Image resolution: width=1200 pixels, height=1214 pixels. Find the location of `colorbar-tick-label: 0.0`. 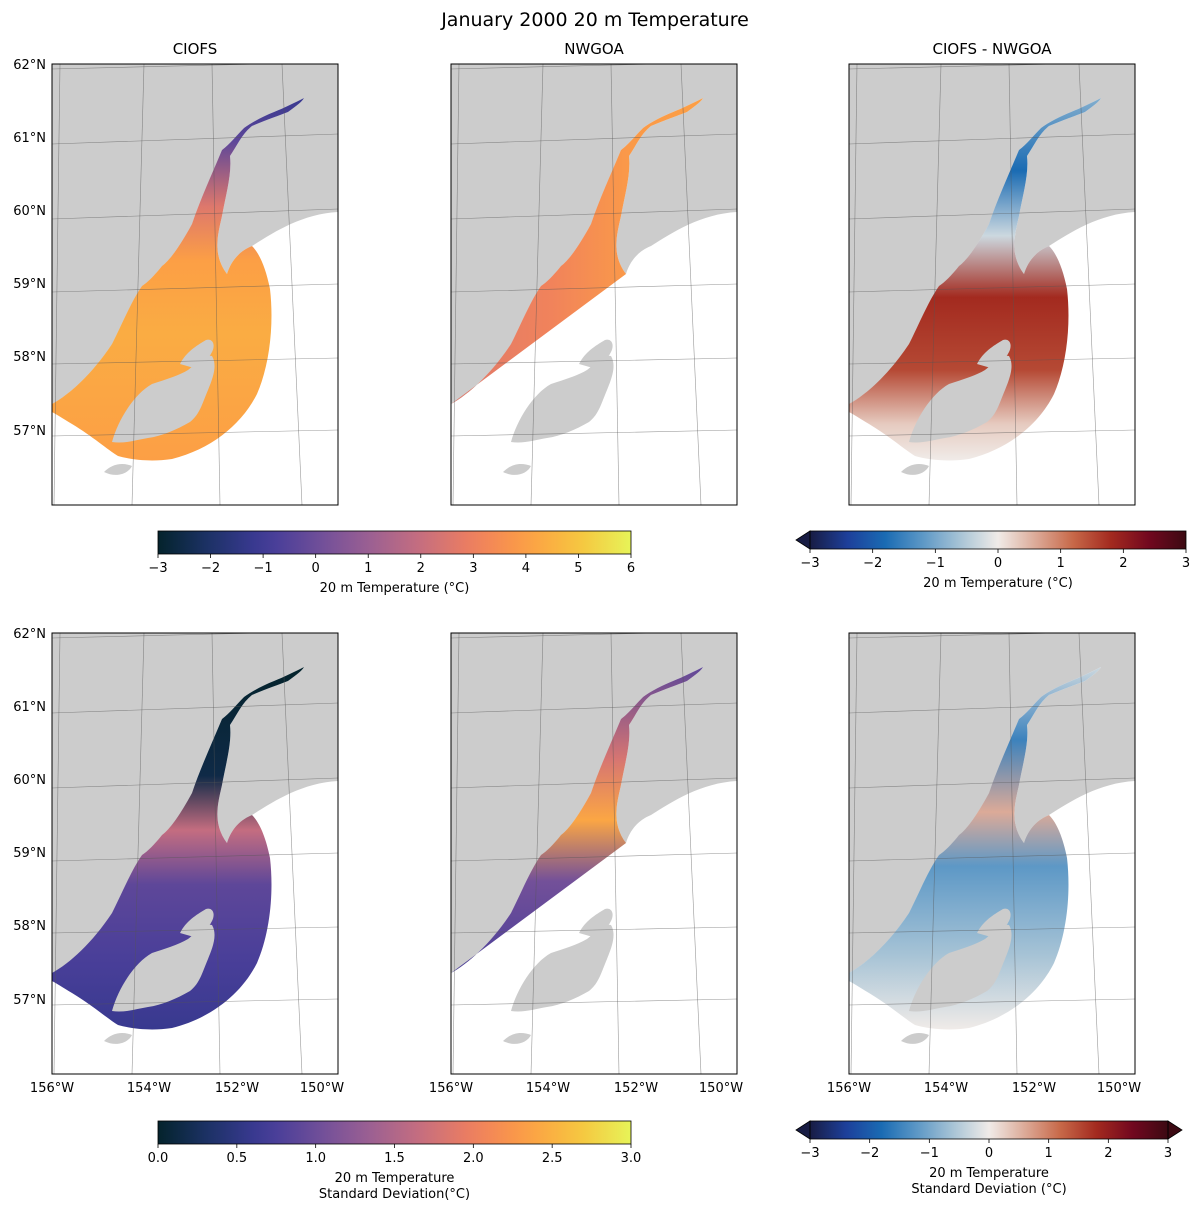

colorbar-tick-label: 0.0 is located at coordinates (158, 1158).